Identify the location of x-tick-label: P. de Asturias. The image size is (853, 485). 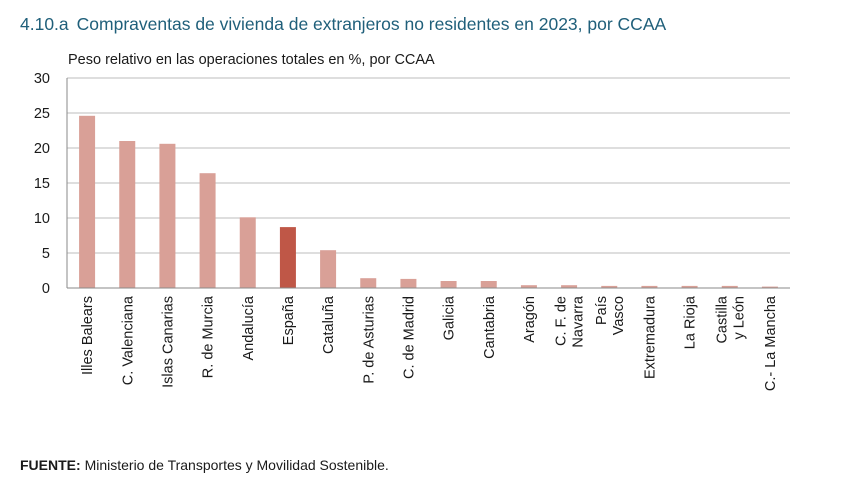
(369, 340).